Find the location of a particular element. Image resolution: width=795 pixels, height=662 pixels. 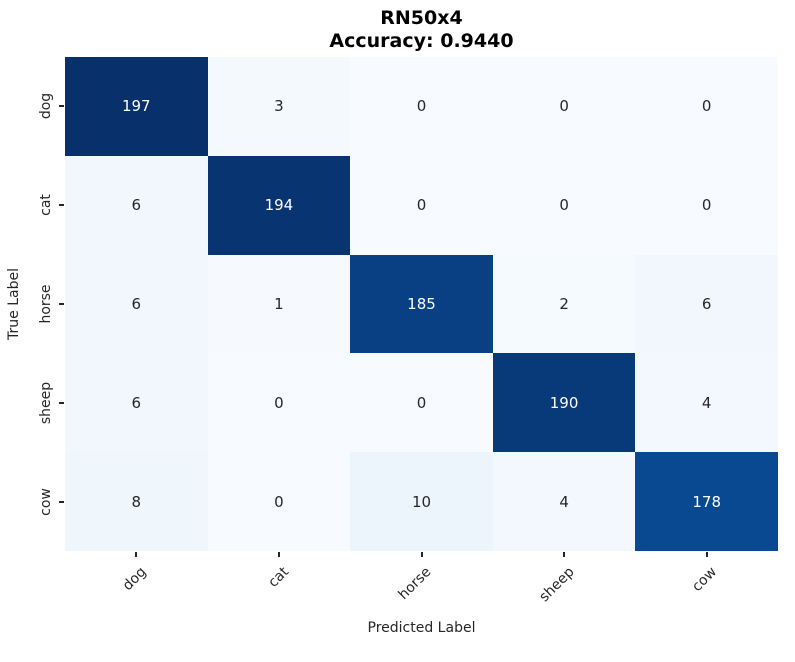

cell-value: 197 is located at coordinates (136, 106).